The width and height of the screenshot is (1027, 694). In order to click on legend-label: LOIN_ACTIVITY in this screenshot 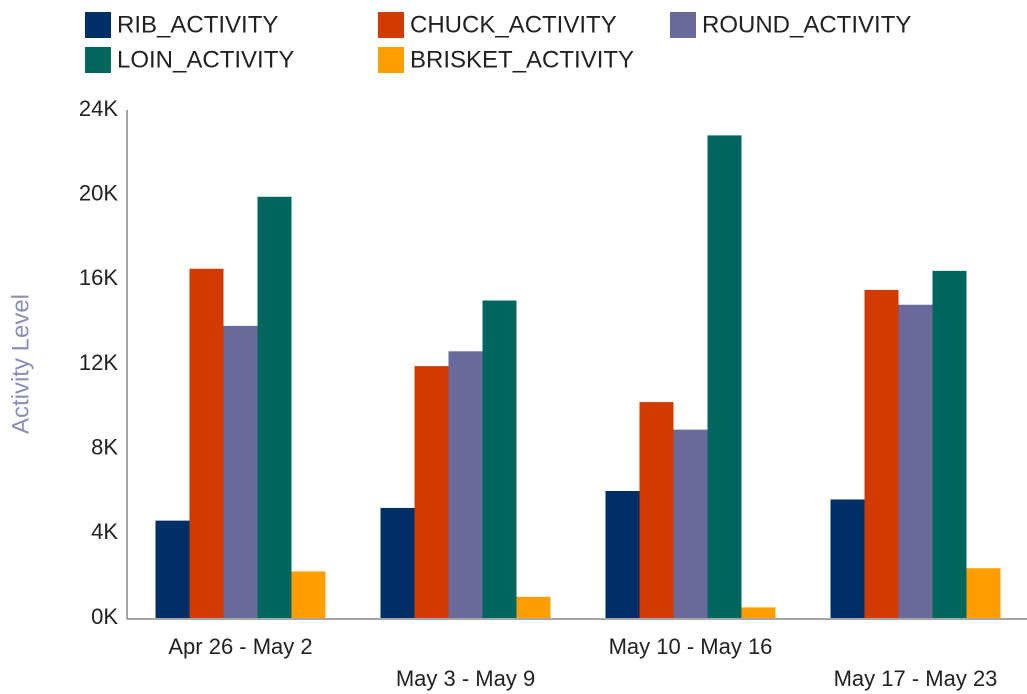, I will do `click(205, 59)`.